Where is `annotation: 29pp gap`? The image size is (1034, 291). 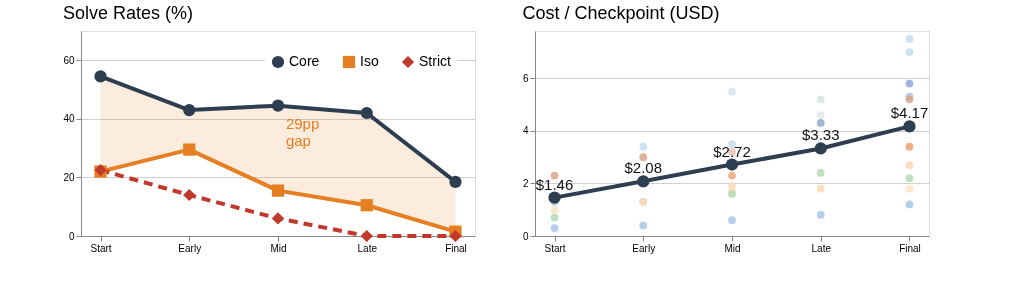 annotation: 29pp gap is located at coordinates (302, 132).